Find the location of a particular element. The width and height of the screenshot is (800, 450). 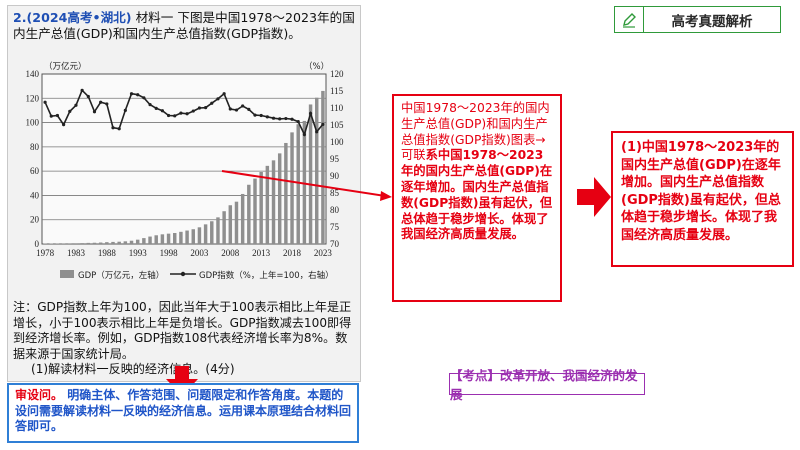

legend-gdp-label: GDP（万亿元，左轴） is located at coordinates (121, 275).